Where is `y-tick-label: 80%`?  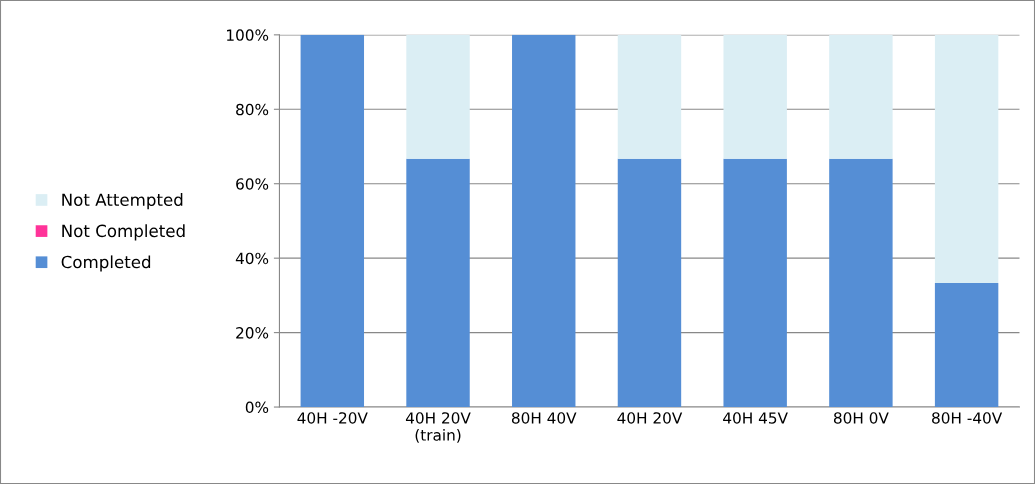
y-tick-label: 80% is located at coordinates (252, 109).